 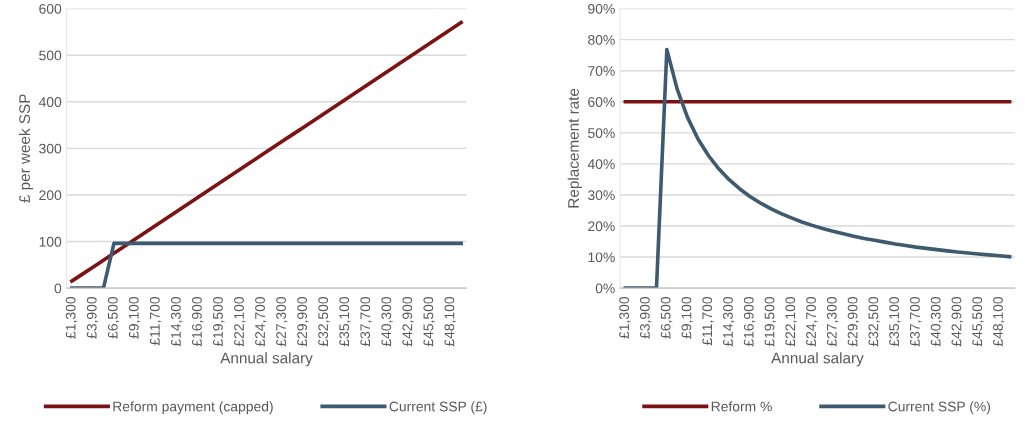 What do you see at coordinates (574, 148) in the screenshot?
I see `y-axis-title: Replacement rate` at bounding box center [574, 148].